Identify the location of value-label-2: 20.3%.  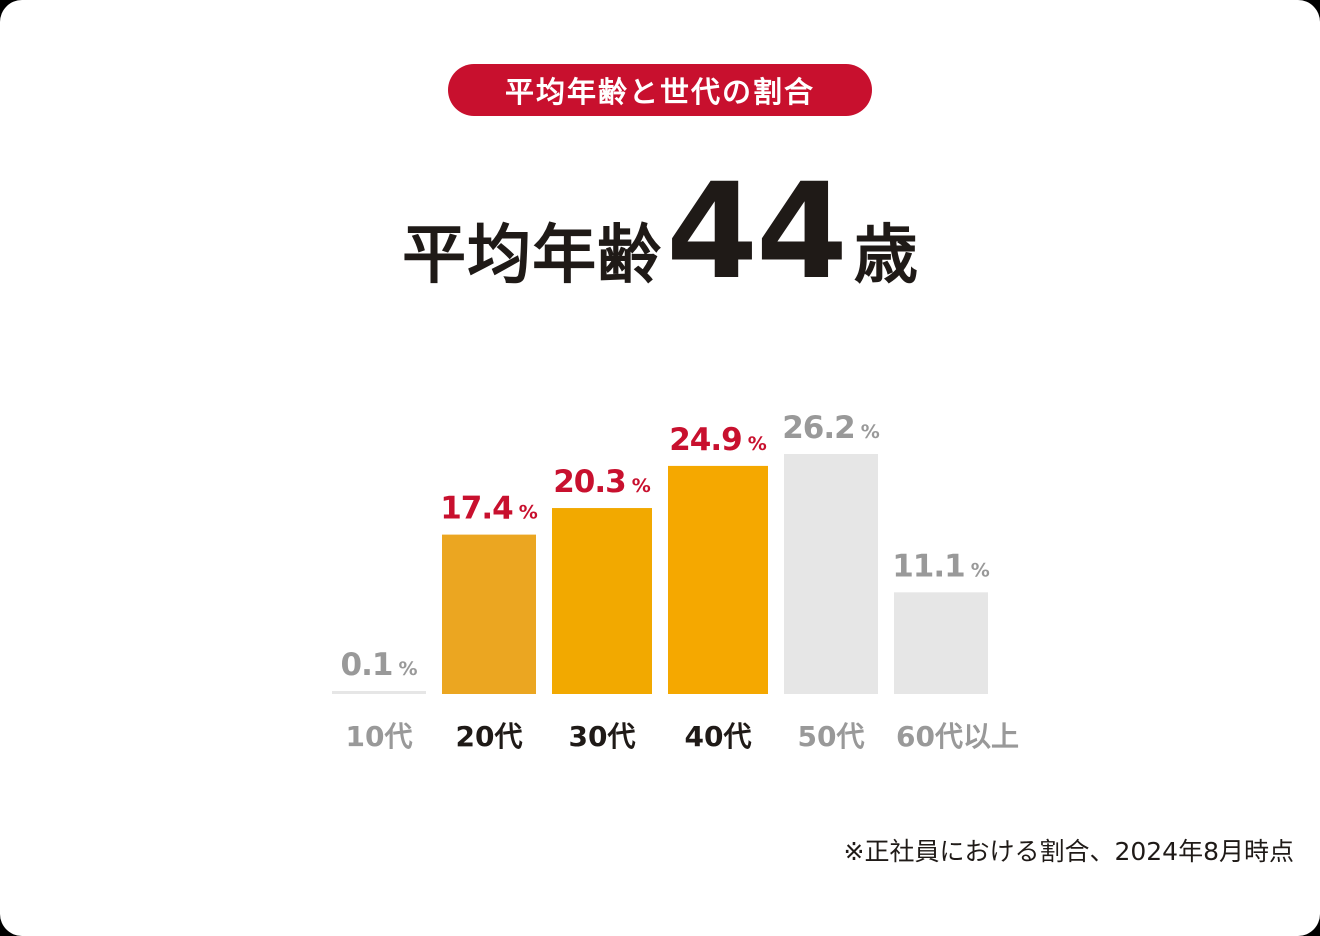
(602, 482).